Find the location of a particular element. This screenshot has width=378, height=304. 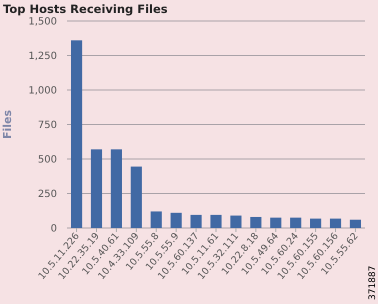

y-tick-label: 1,250 is located at coordinates (42, 56).